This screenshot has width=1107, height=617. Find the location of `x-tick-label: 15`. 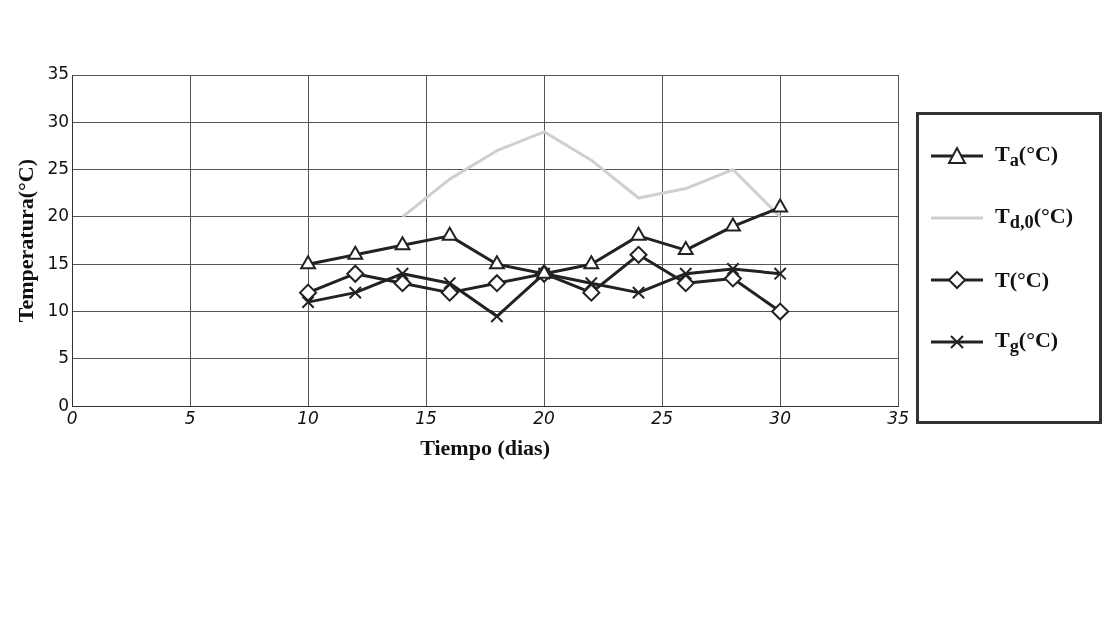

x-tick-label: 15 is located at coordinates (426, 417).